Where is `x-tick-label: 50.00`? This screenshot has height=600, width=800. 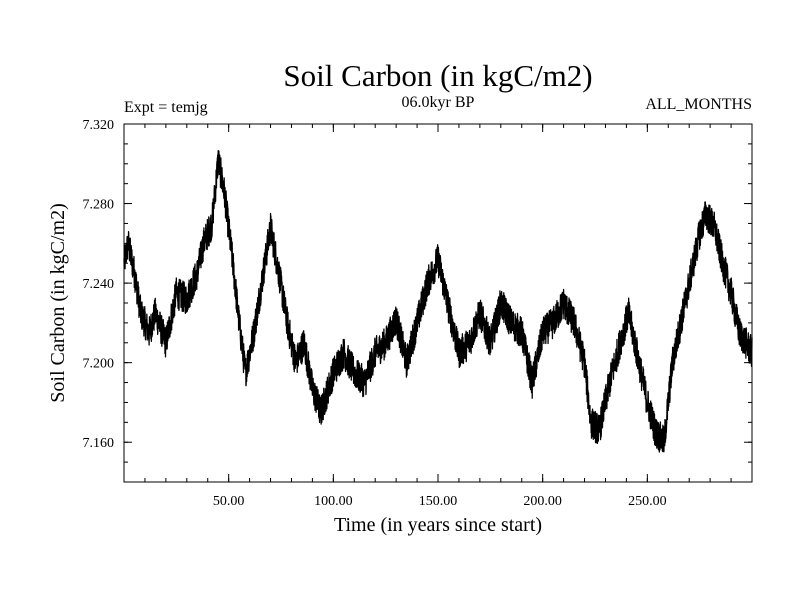 x-tick-label: 50.00 is located at coordinates (229, 501).